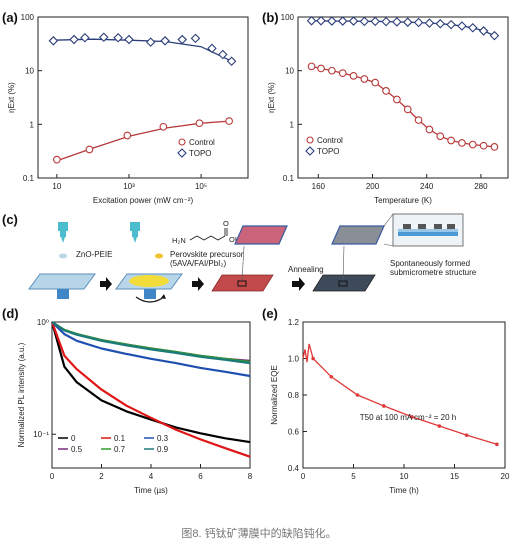 Image resolution: width=518 pixels, height=548 pixels. What do you see at coordinates (73, 438) in the screenshot?
I see `legend-label-0: 0` at bounding box center [73, 438].